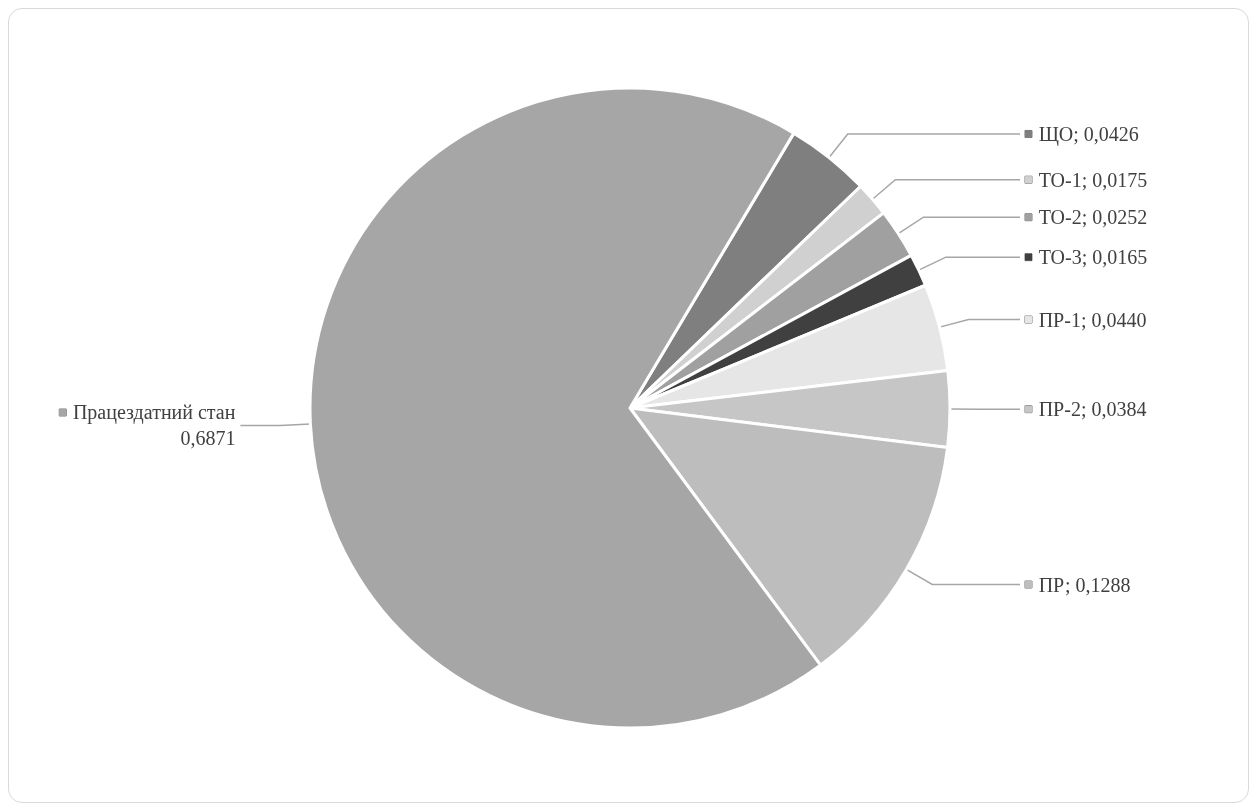 The height and width of the screenshot is (811, 1259). What do you see at coordinates (1088, 134) in the screenshot?
I see `legend-label: ЩО; 0,0426` at bounding box center [1088, 134].